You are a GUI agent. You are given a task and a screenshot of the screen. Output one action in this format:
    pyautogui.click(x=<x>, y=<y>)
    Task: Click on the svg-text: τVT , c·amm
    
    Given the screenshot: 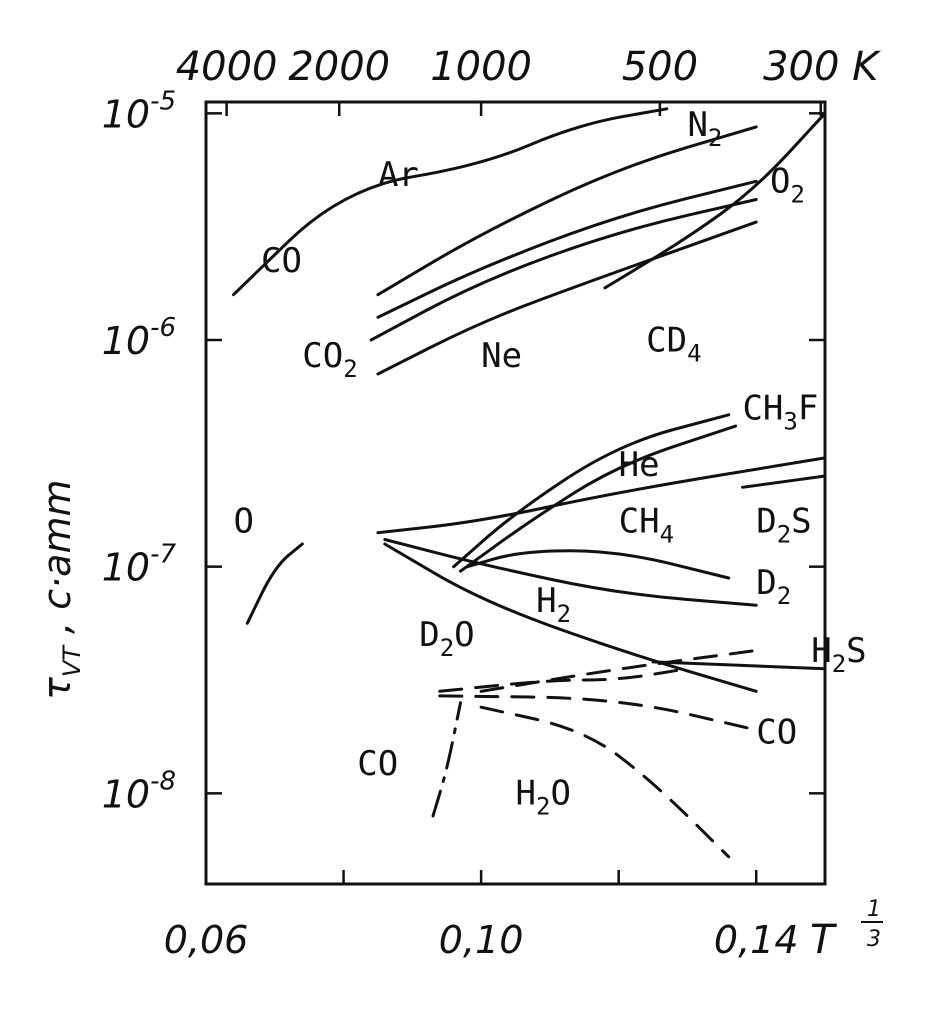 What is the action you would take?
    pyautogui.click(x=60, y=590)
    